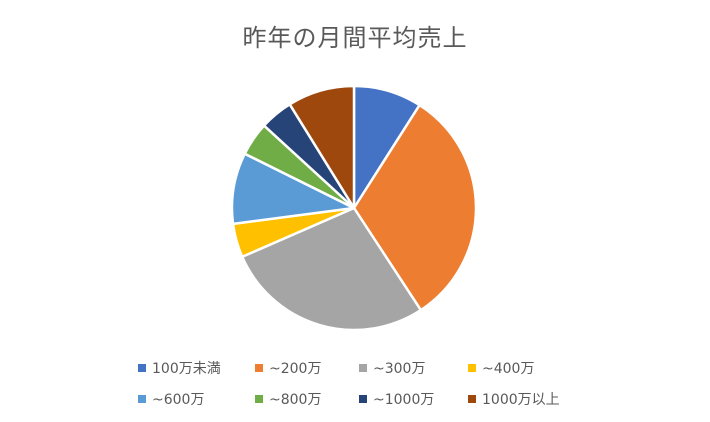 Image resolution: width=710 pixels, height=422 pixels. Describe the element at coordinates (295, 369) in the screenshot. I see `legend-label: ~200万` at that location.